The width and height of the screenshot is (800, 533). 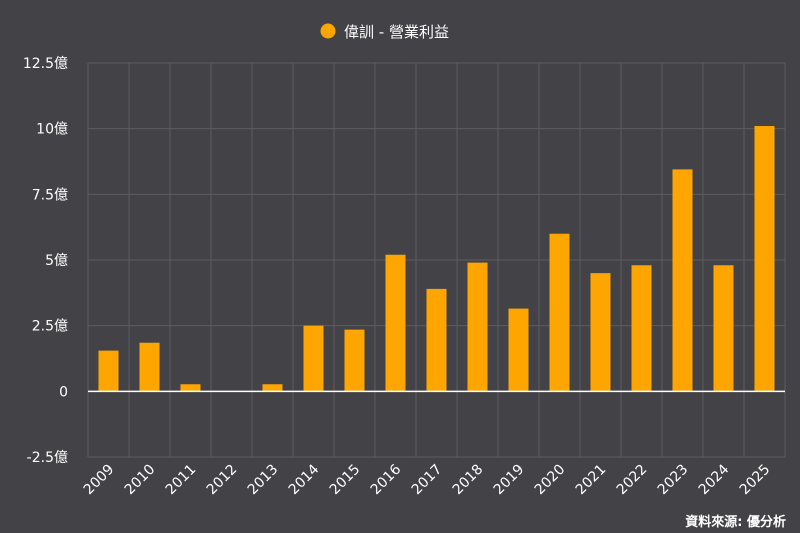 I want to click on y-tick-label: 10億, so click(x=52, y=130).